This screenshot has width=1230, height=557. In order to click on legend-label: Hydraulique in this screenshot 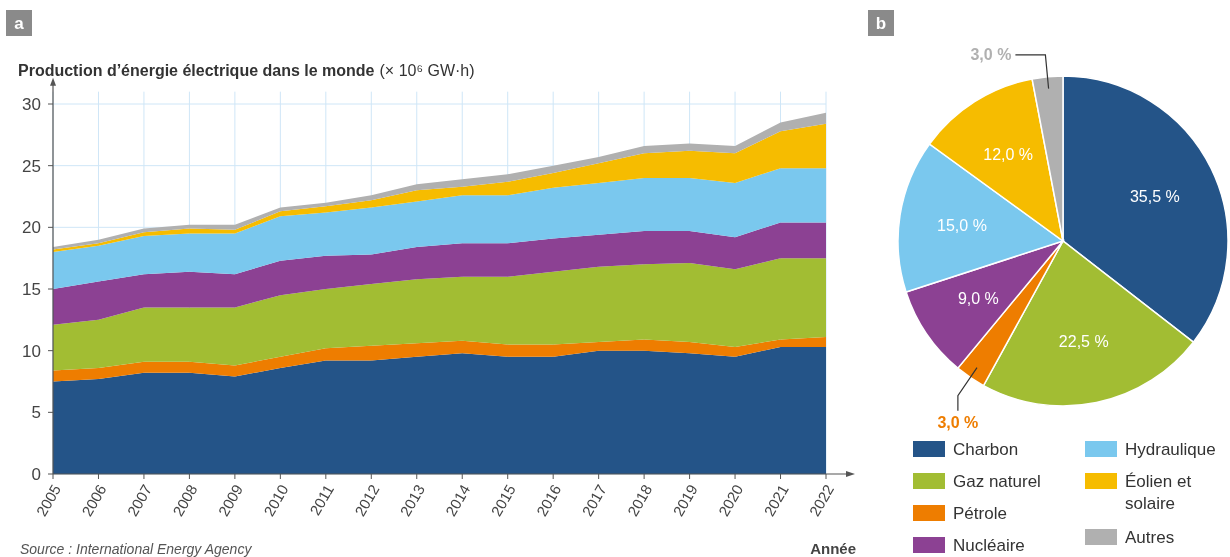, I will do `click(1170, 449)`.